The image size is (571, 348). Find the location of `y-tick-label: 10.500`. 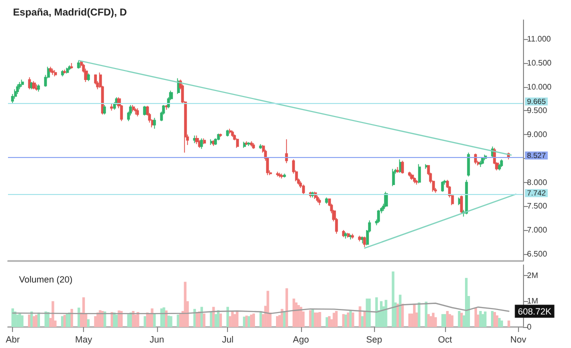

y-tick-label: 10.500 is located at coordinates (539, 63).